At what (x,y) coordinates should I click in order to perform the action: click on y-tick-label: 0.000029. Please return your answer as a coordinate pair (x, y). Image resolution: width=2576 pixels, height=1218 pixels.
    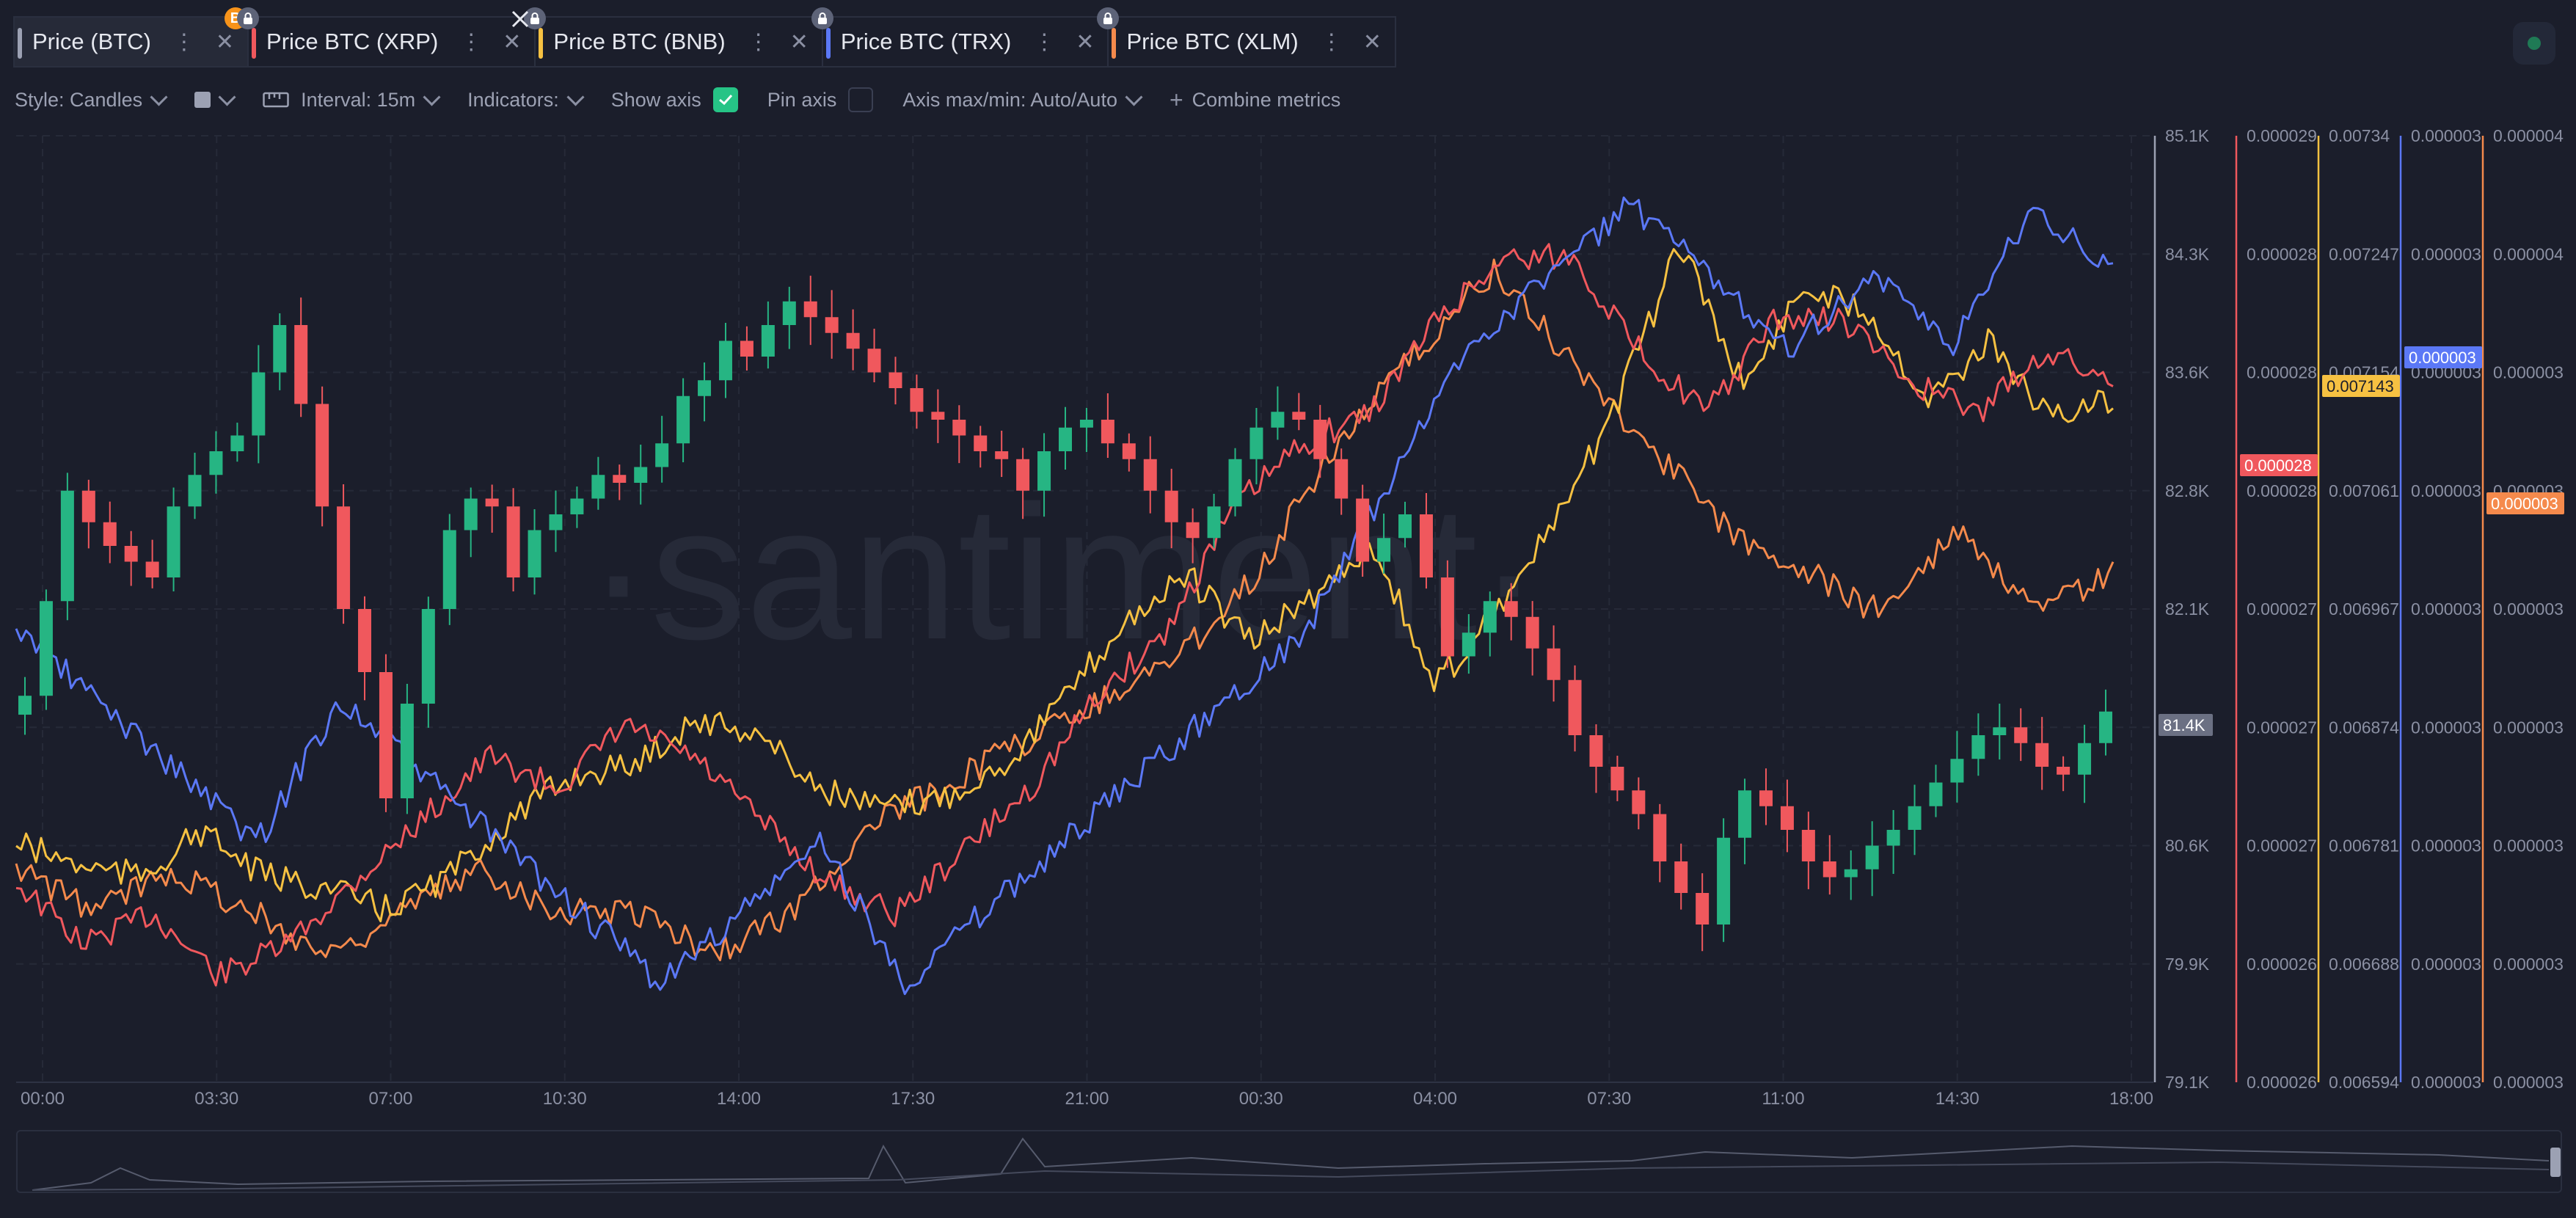
    Looking at the image, I should click on (2282, 135).